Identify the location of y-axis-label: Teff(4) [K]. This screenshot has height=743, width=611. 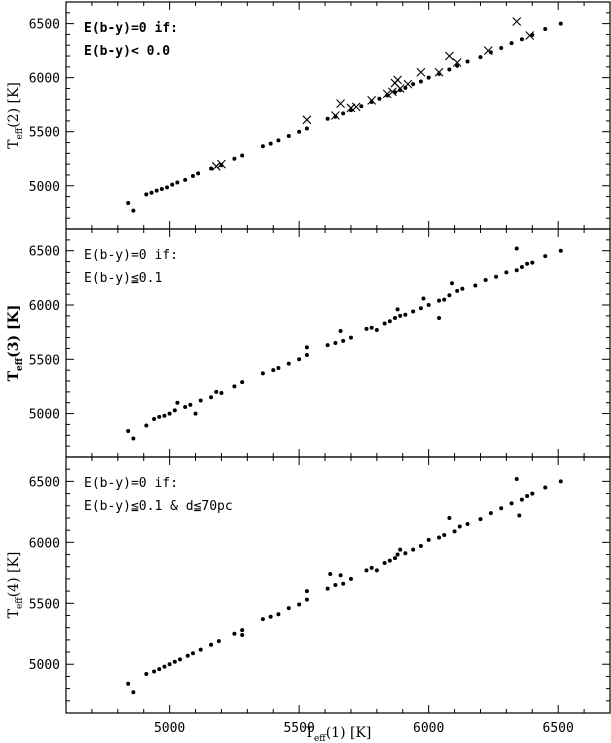
(15, 585).